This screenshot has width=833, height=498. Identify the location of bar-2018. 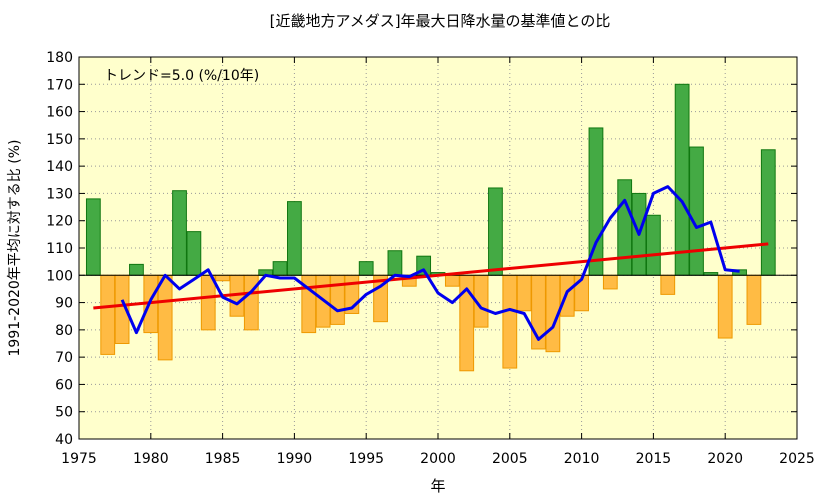
(696, 211).